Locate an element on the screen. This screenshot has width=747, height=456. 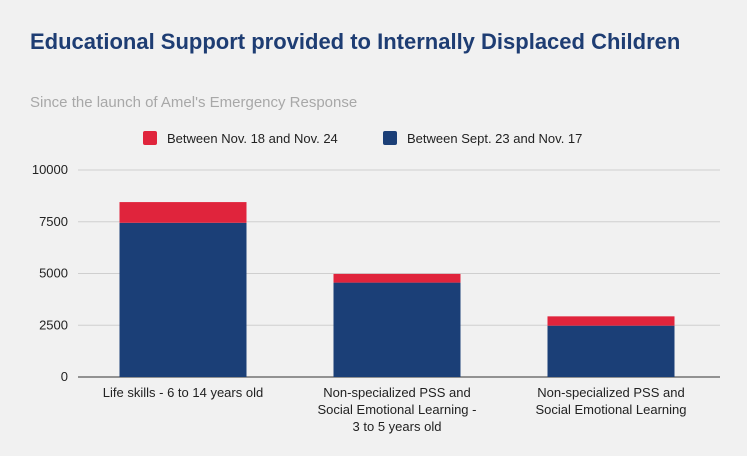
y-tick-label: 10000 is located at coordinates (50, 169).